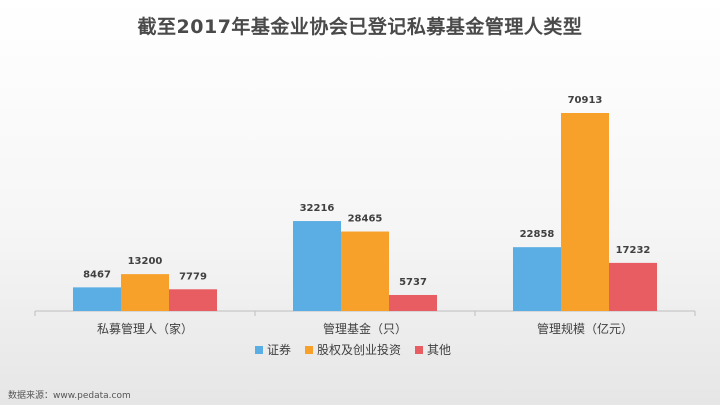 Image resolution: width=720 pixels, height=405 pixels. What do you see at coordinates (69, 396) in the screenshot?
I see `data-source-note: 数据来源：www.pedata.com` at bounding box center [69, 396].